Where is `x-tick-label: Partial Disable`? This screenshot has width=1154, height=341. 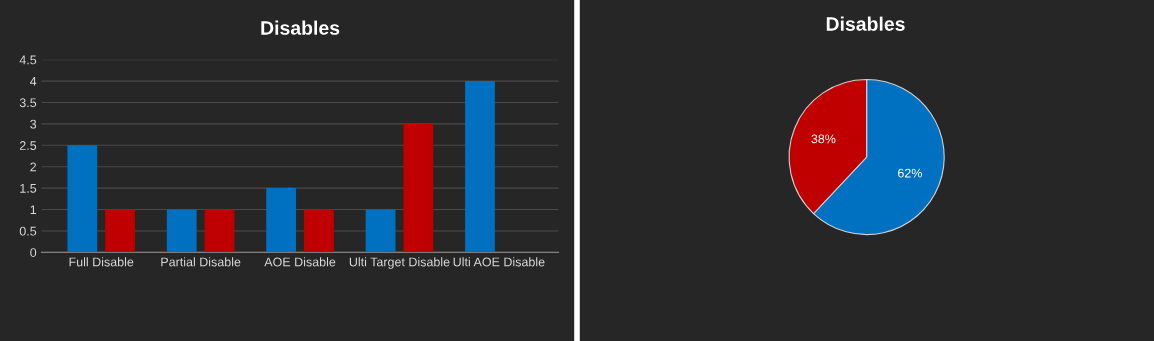 x-tick-label: Partial Disable is located at coordinates (201, 262).